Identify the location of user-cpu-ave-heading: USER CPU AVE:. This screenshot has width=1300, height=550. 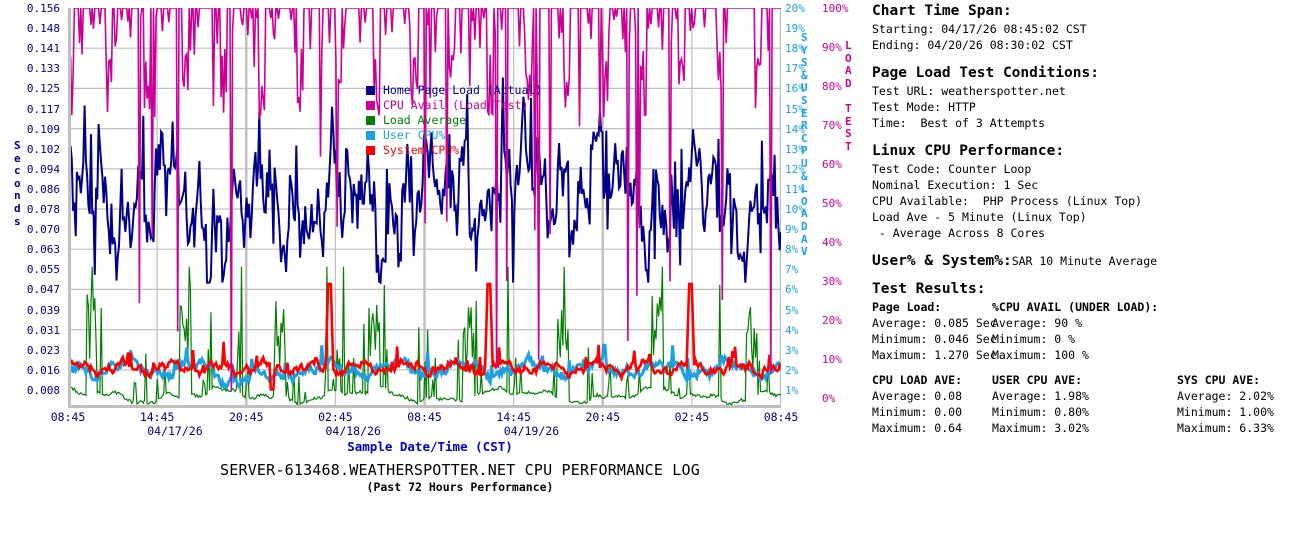
(1037, 380).